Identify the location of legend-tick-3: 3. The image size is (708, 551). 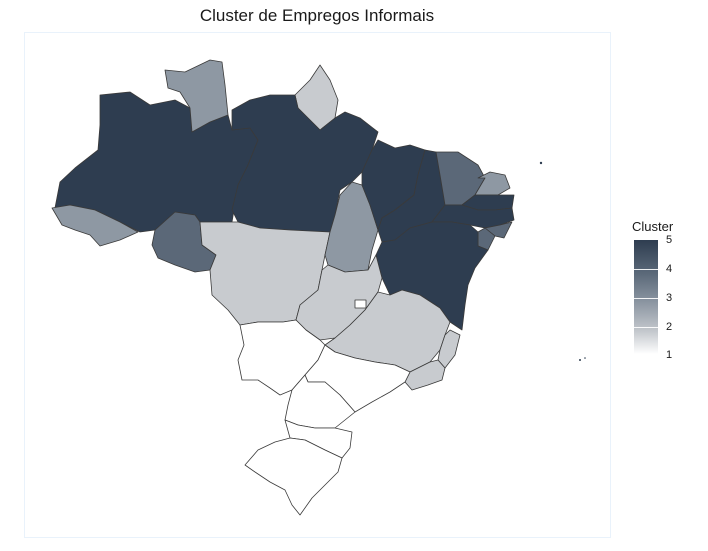
(669, 298).